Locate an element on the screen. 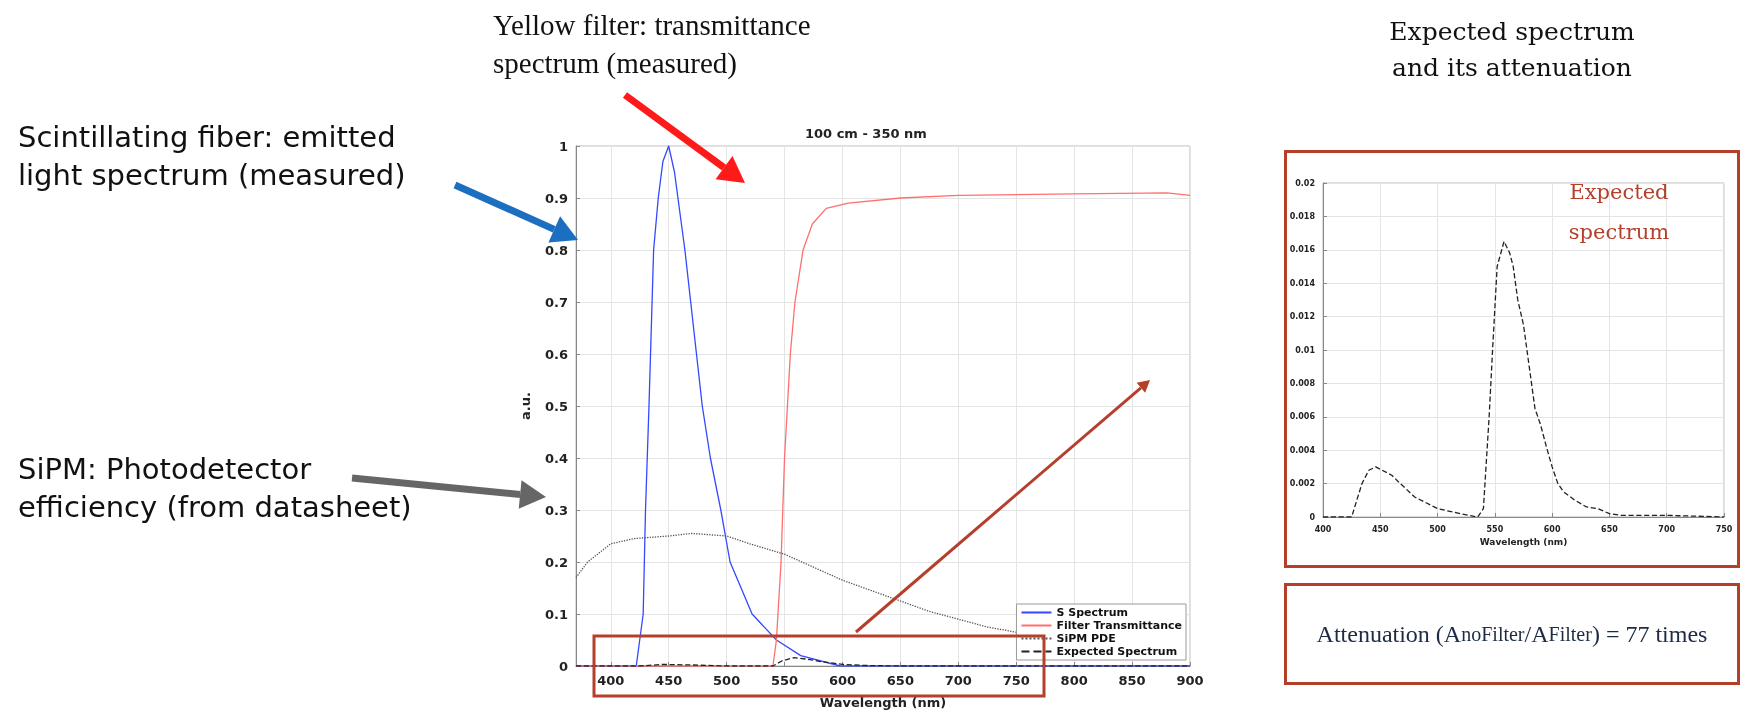 This screenshot has height=724, width=1740. y-tick-label: 0.2 is located at coordinates (556, 562).